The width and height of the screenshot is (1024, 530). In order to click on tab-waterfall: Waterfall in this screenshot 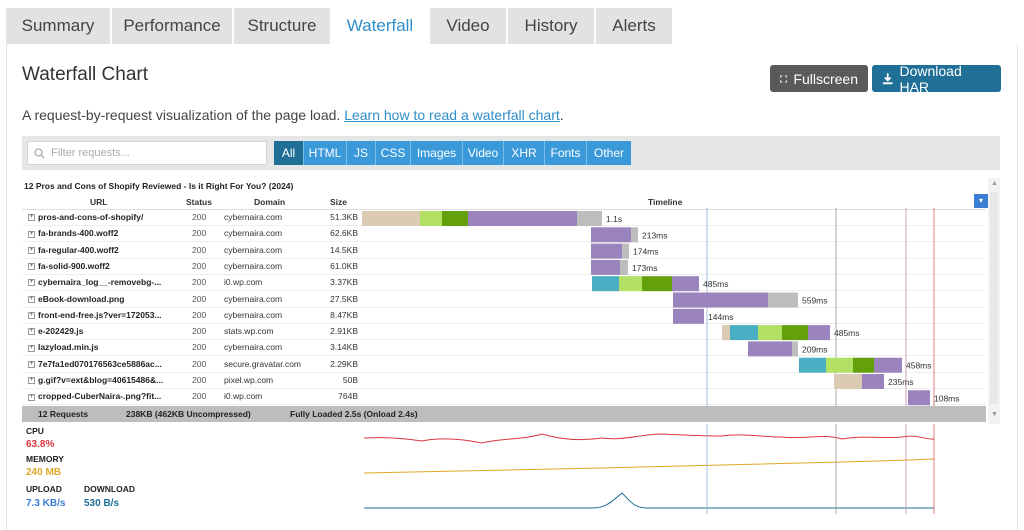, I will do `click(381, 26)`.